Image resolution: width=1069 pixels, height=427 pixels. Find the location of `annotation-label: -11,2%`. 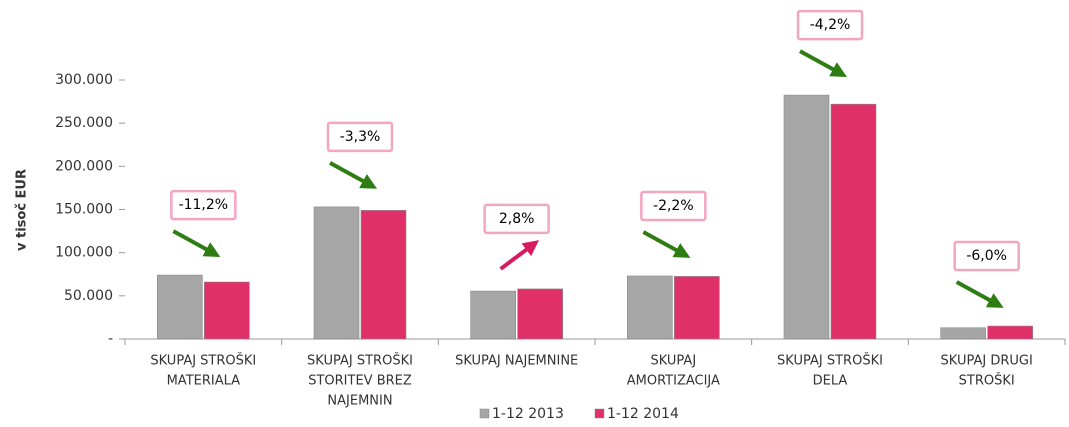

annotation-label: -11,2% is located at coordinates (204, 205).